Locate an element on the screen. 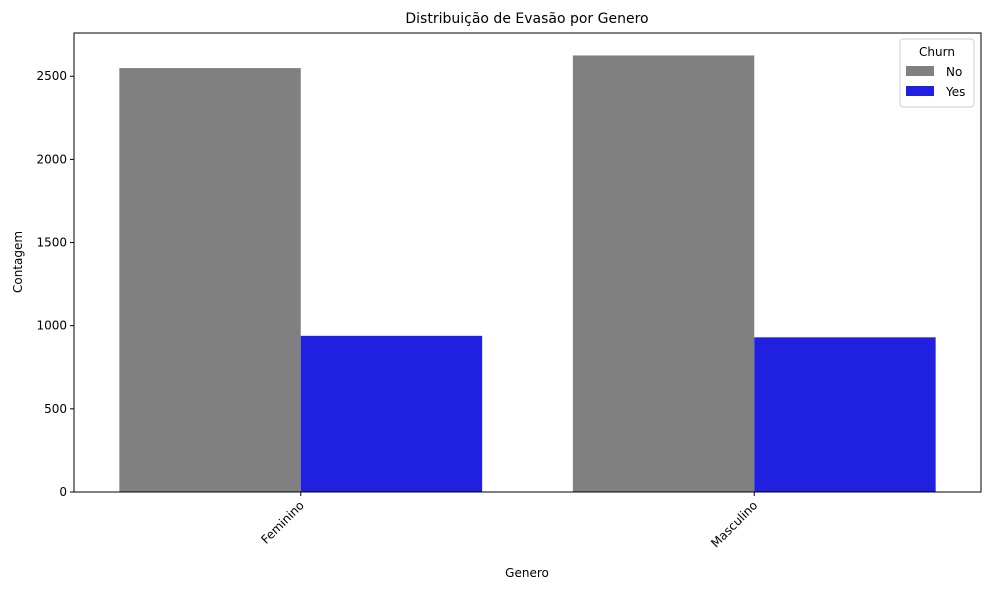 Image resolution: width=989 pixels, height=590 pixels. y-tick-label: 2000 is located at coordinates (51, 159).